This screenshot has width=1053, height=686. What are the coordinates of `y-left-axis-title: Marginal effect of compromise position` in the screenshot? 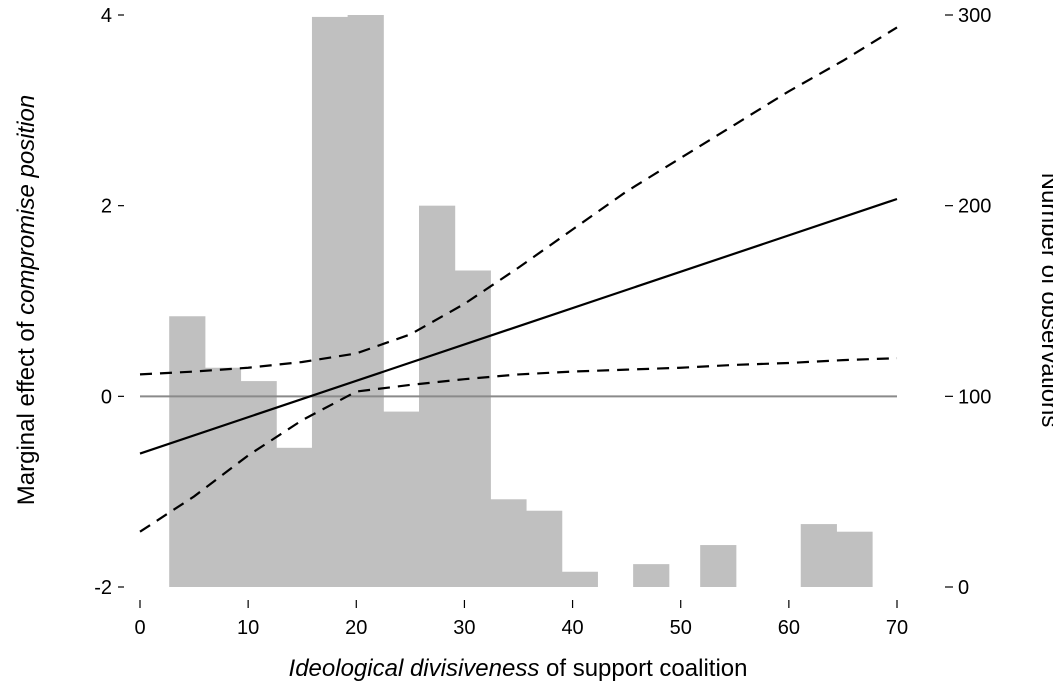 It's located at (26, 300).